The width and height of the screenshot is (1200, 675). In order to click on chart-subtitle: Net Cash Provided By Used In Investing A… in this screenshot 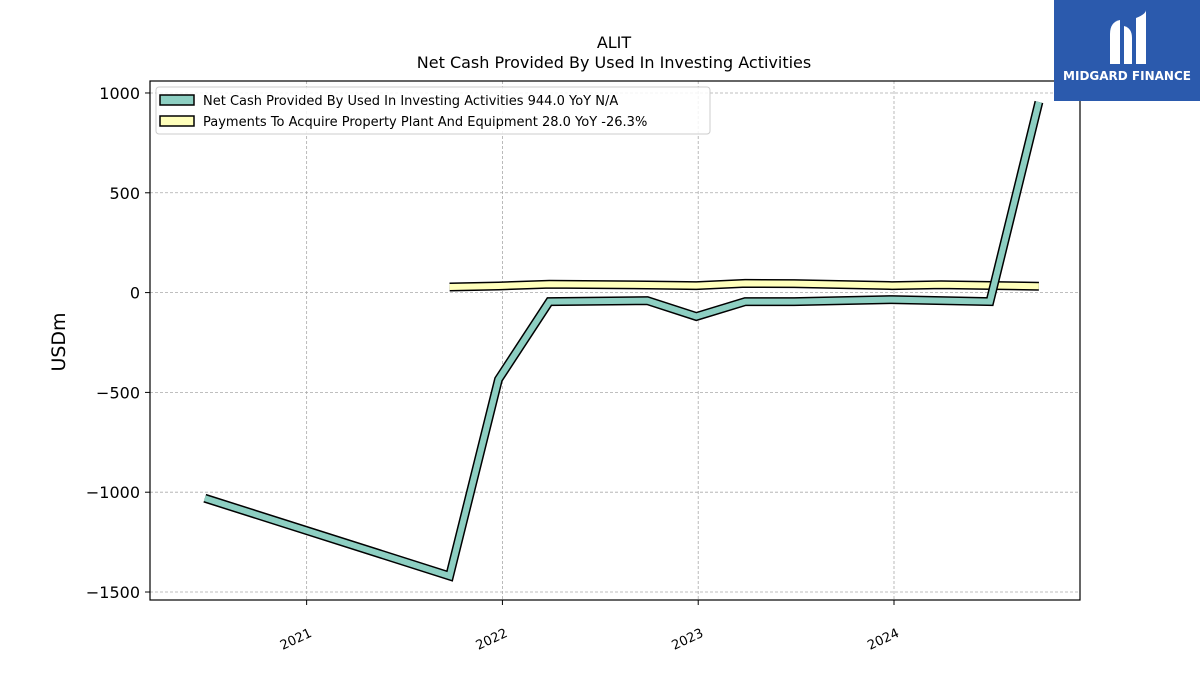, I will do `click(614, 62)`.